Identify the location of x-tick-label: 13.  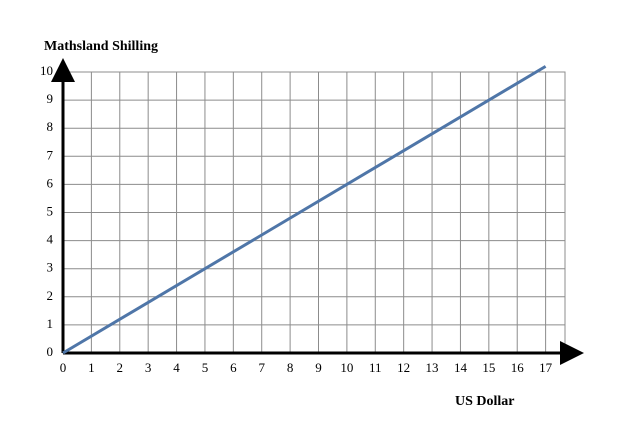
(432, 367).